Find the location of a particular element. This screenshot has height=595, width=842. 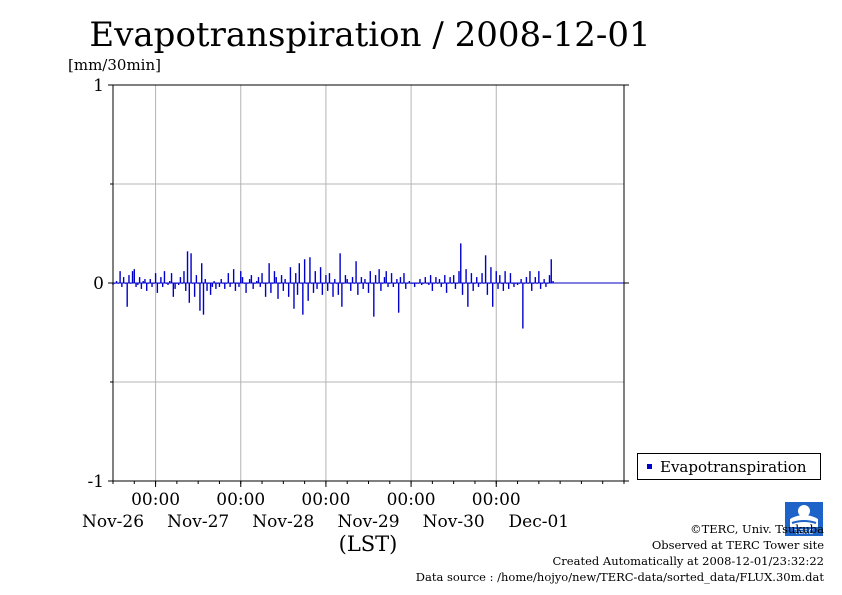

chart-title: Evapotranspiration / 2008-12-01 is located at coordinates (369, 35).